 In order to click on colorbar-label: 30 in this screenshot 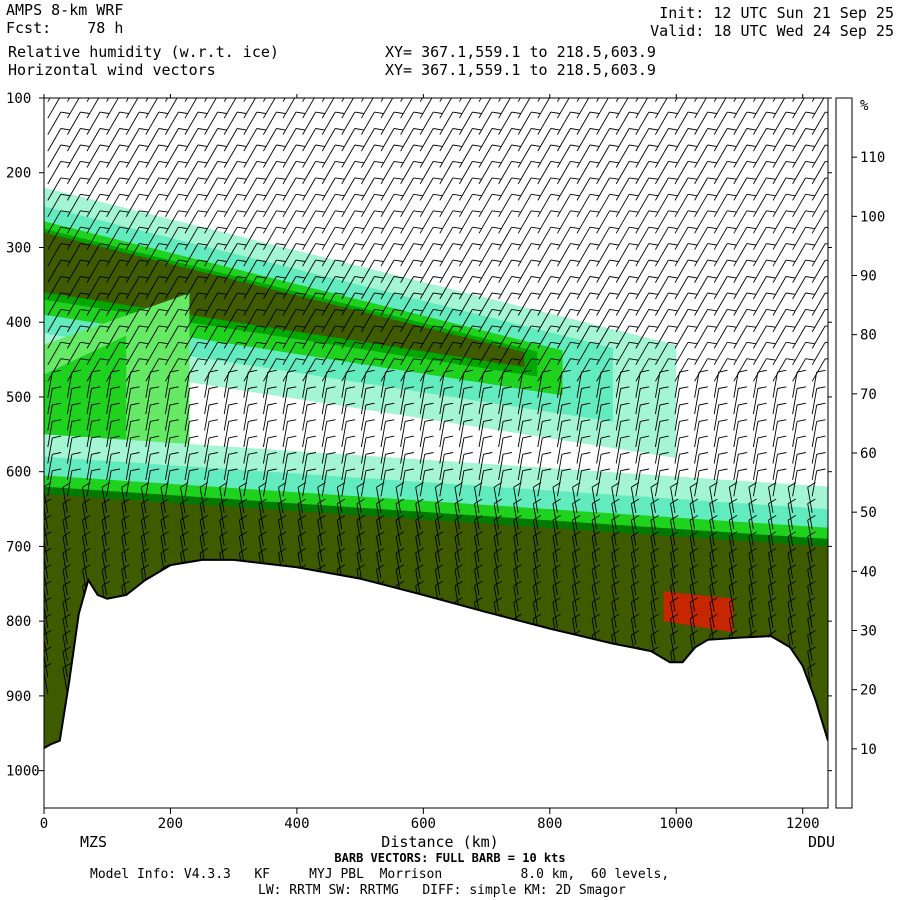, I will do `click(868, 632)`.